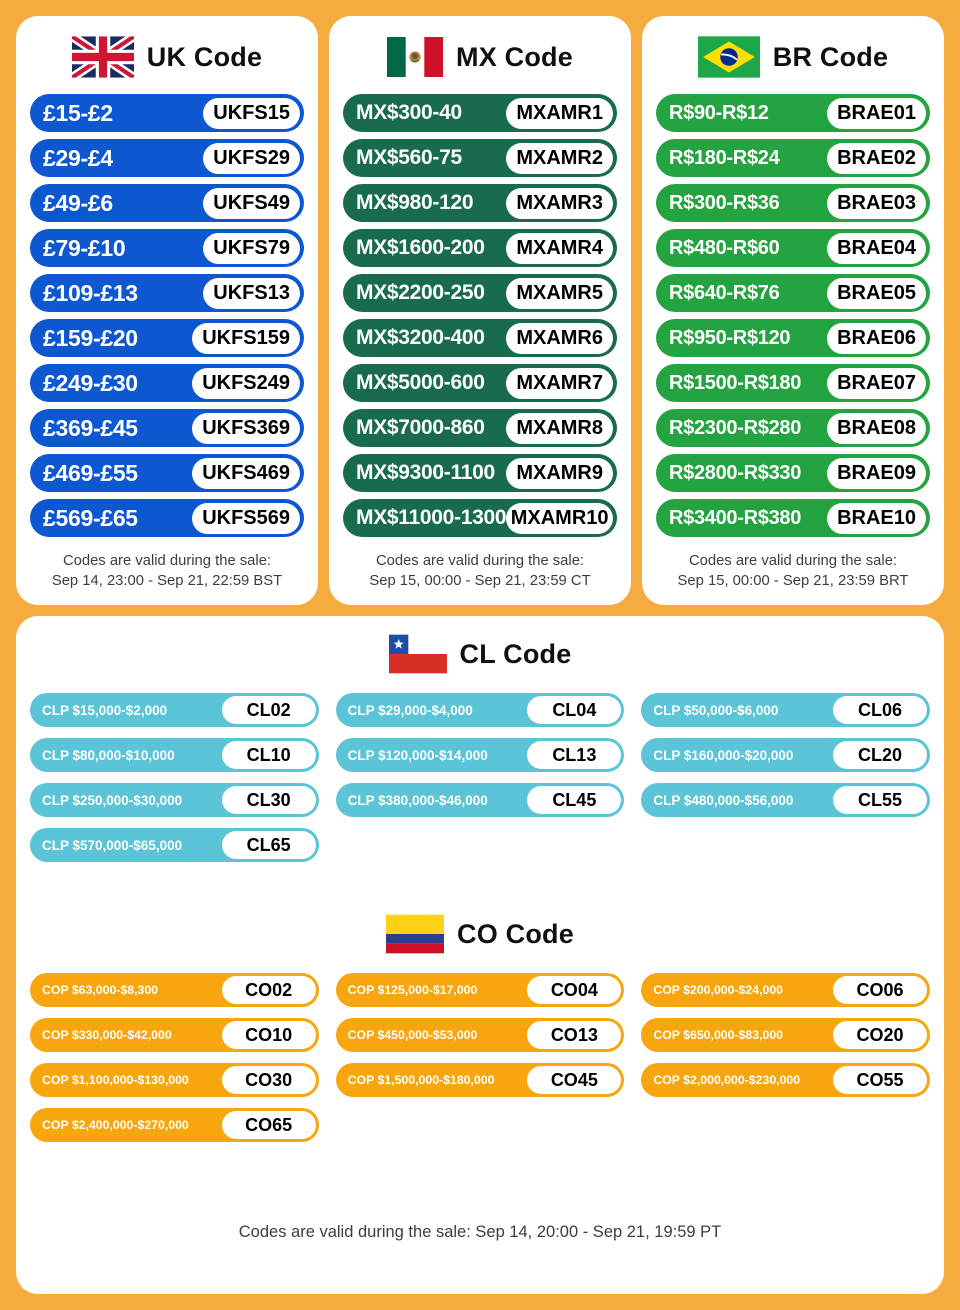 The width and height of the screenshot is (960, 1310). What do you see at coordinates (420, 292) in the screenshot?
I see `coupon-amount: MX$2200-250` at bounding box center [420, 292].